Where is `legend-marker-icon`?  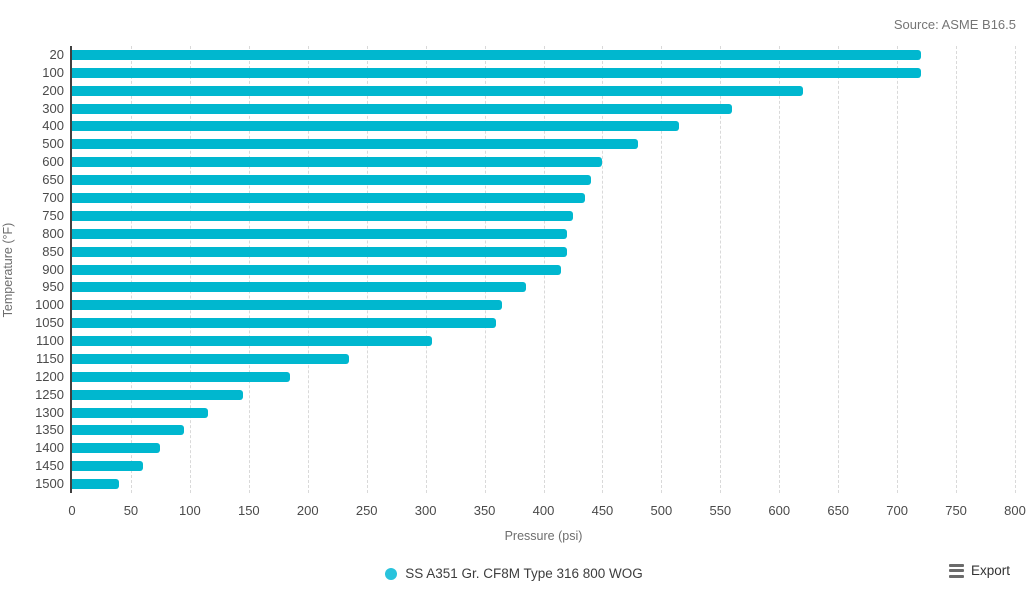
legend-marker-icon is located at coordinates (391, 573).